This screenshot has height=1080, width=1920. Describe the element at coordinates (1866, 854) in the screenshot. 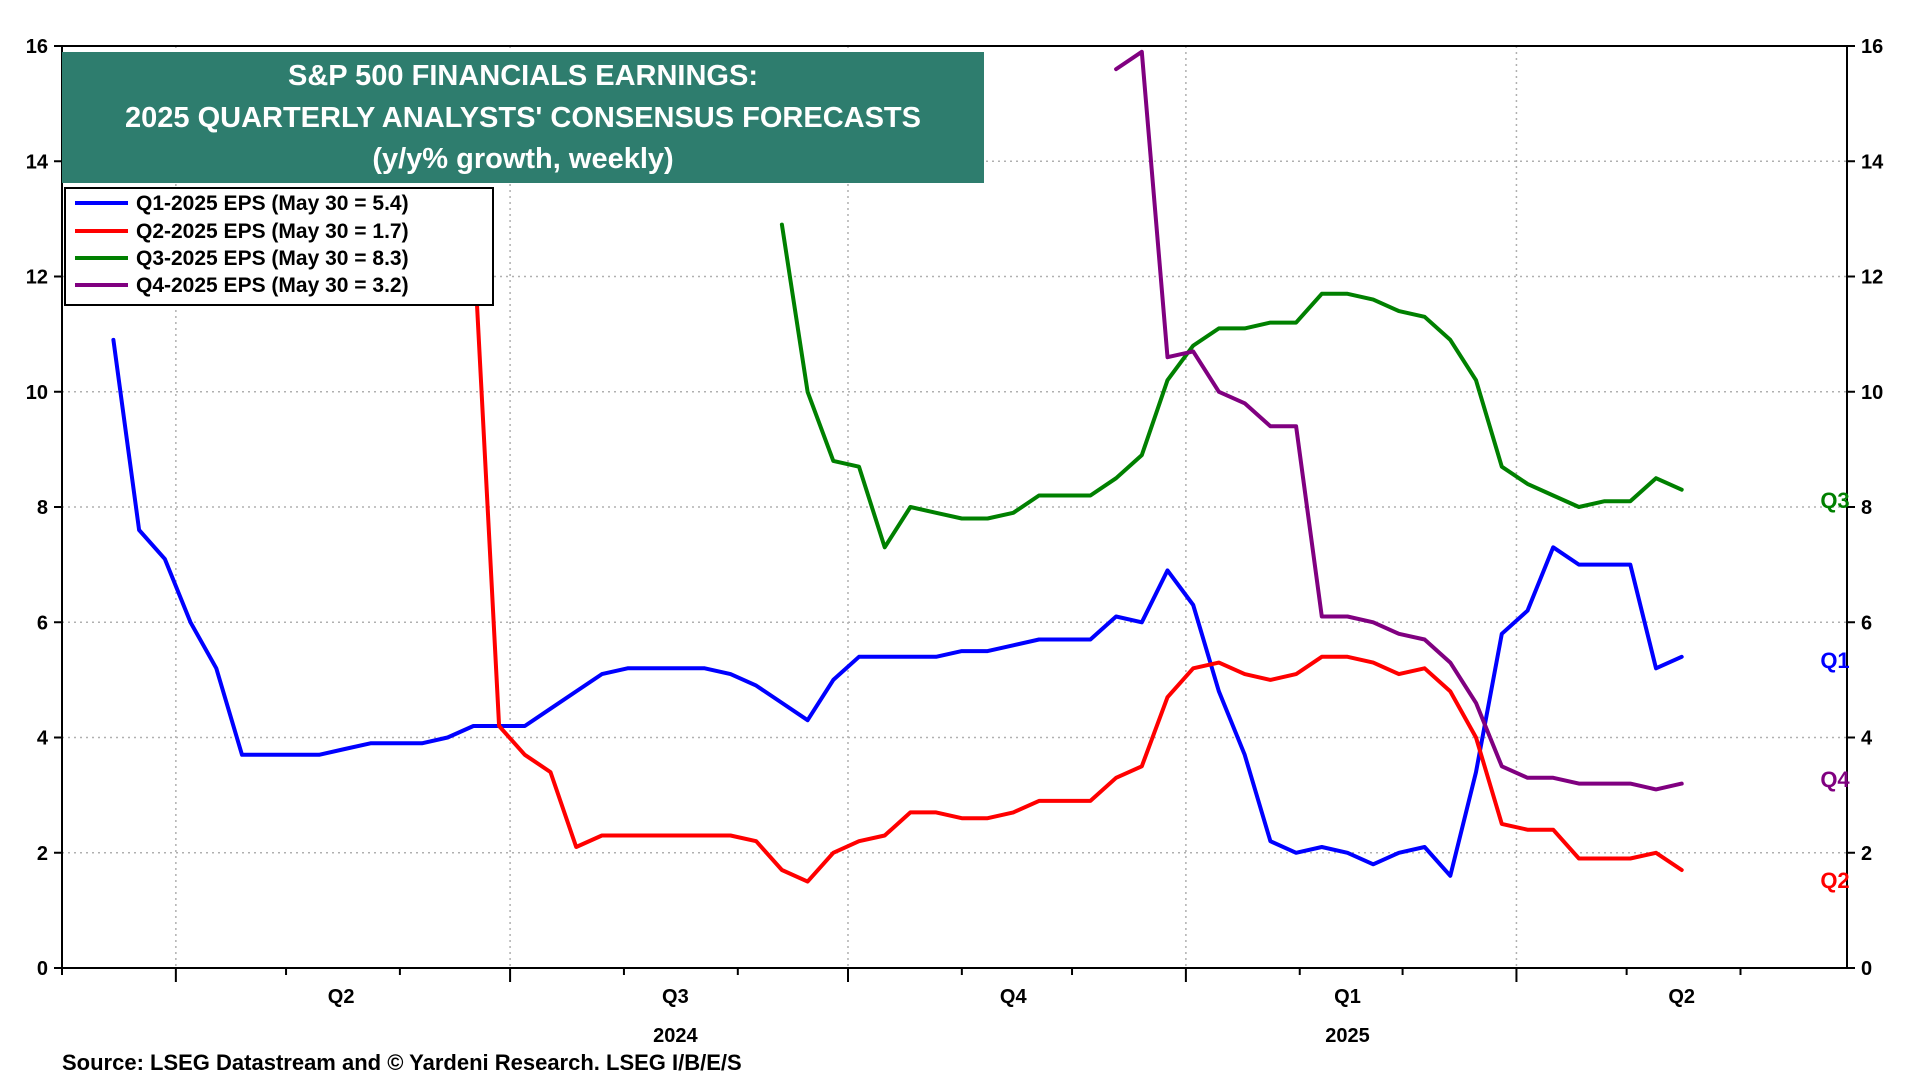

I see `y-tick-label-right: 2` at that location.